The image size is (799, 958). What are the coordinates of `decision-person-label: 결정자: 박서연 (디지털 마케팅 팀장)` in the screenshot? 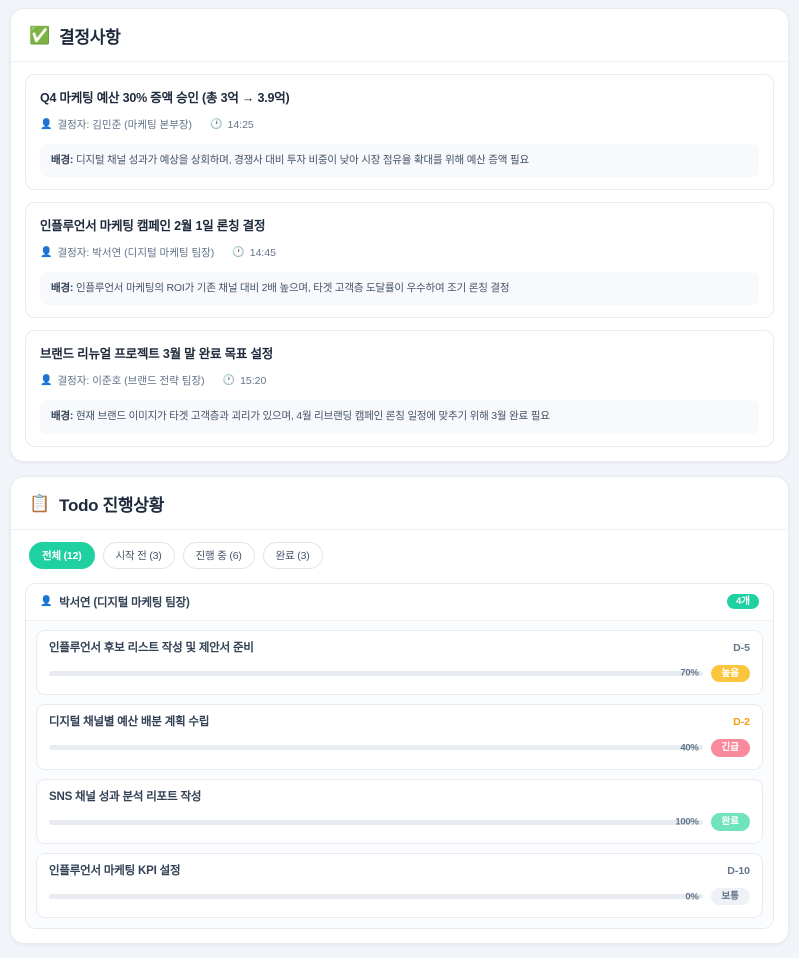 It's located at (136, 253).